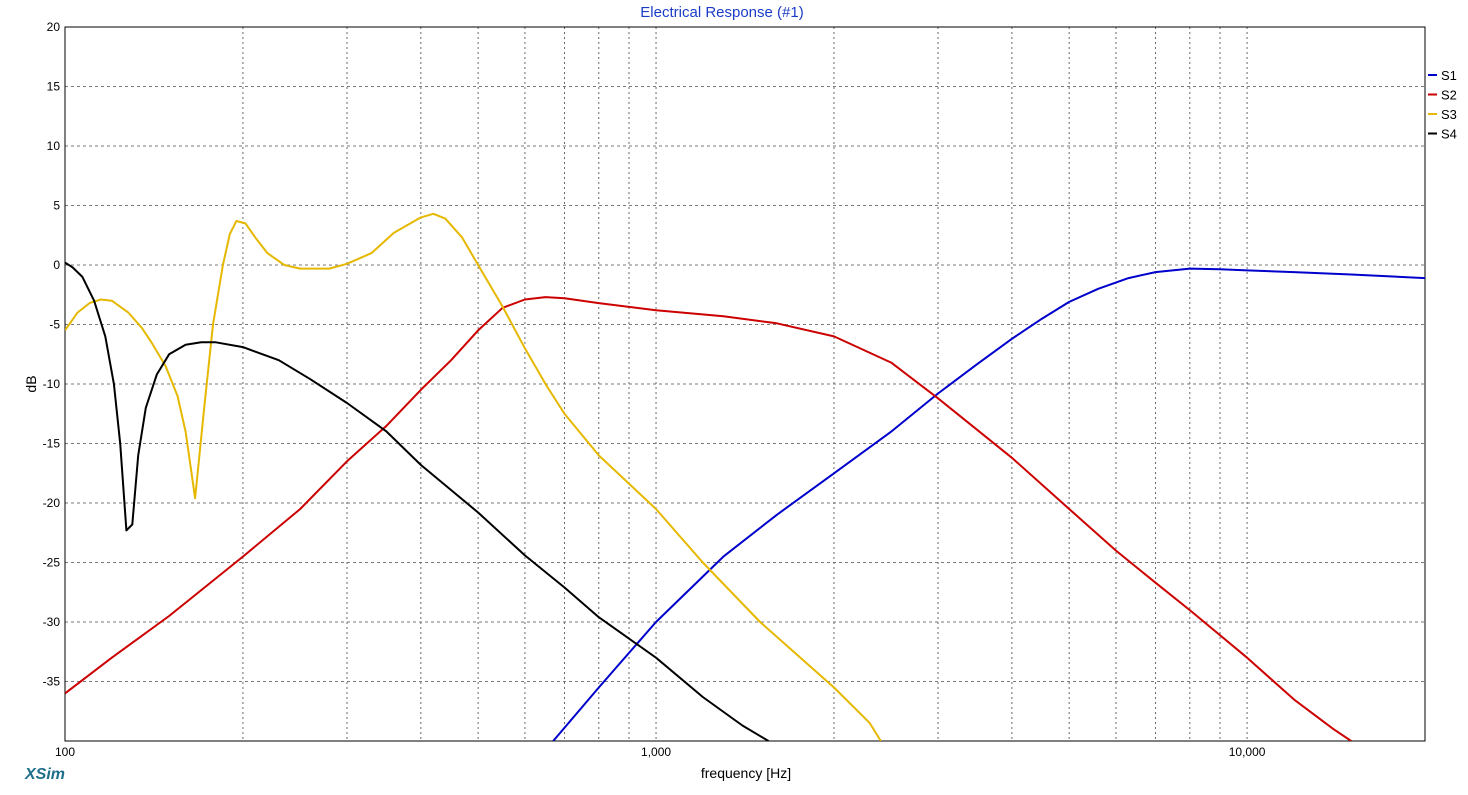  What do you see at coordinates (52, 384) in the screenshot?
I see `y-tick-label: -10` at bounding box center [52, 384].